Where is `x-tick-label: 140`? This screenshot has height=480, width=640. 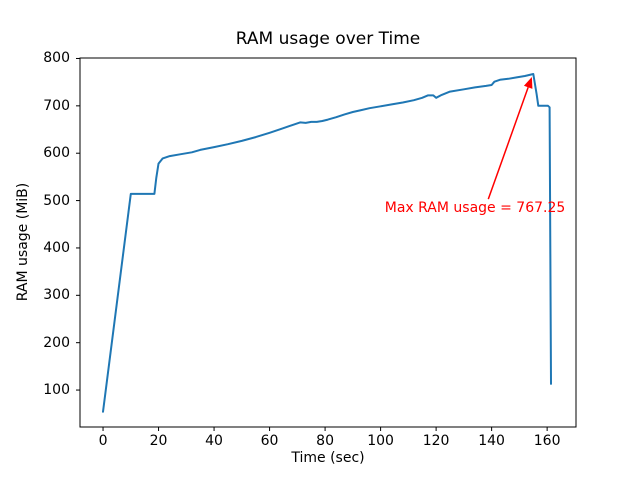 x-tick-label: 140 is located at coordinates (491, 441).